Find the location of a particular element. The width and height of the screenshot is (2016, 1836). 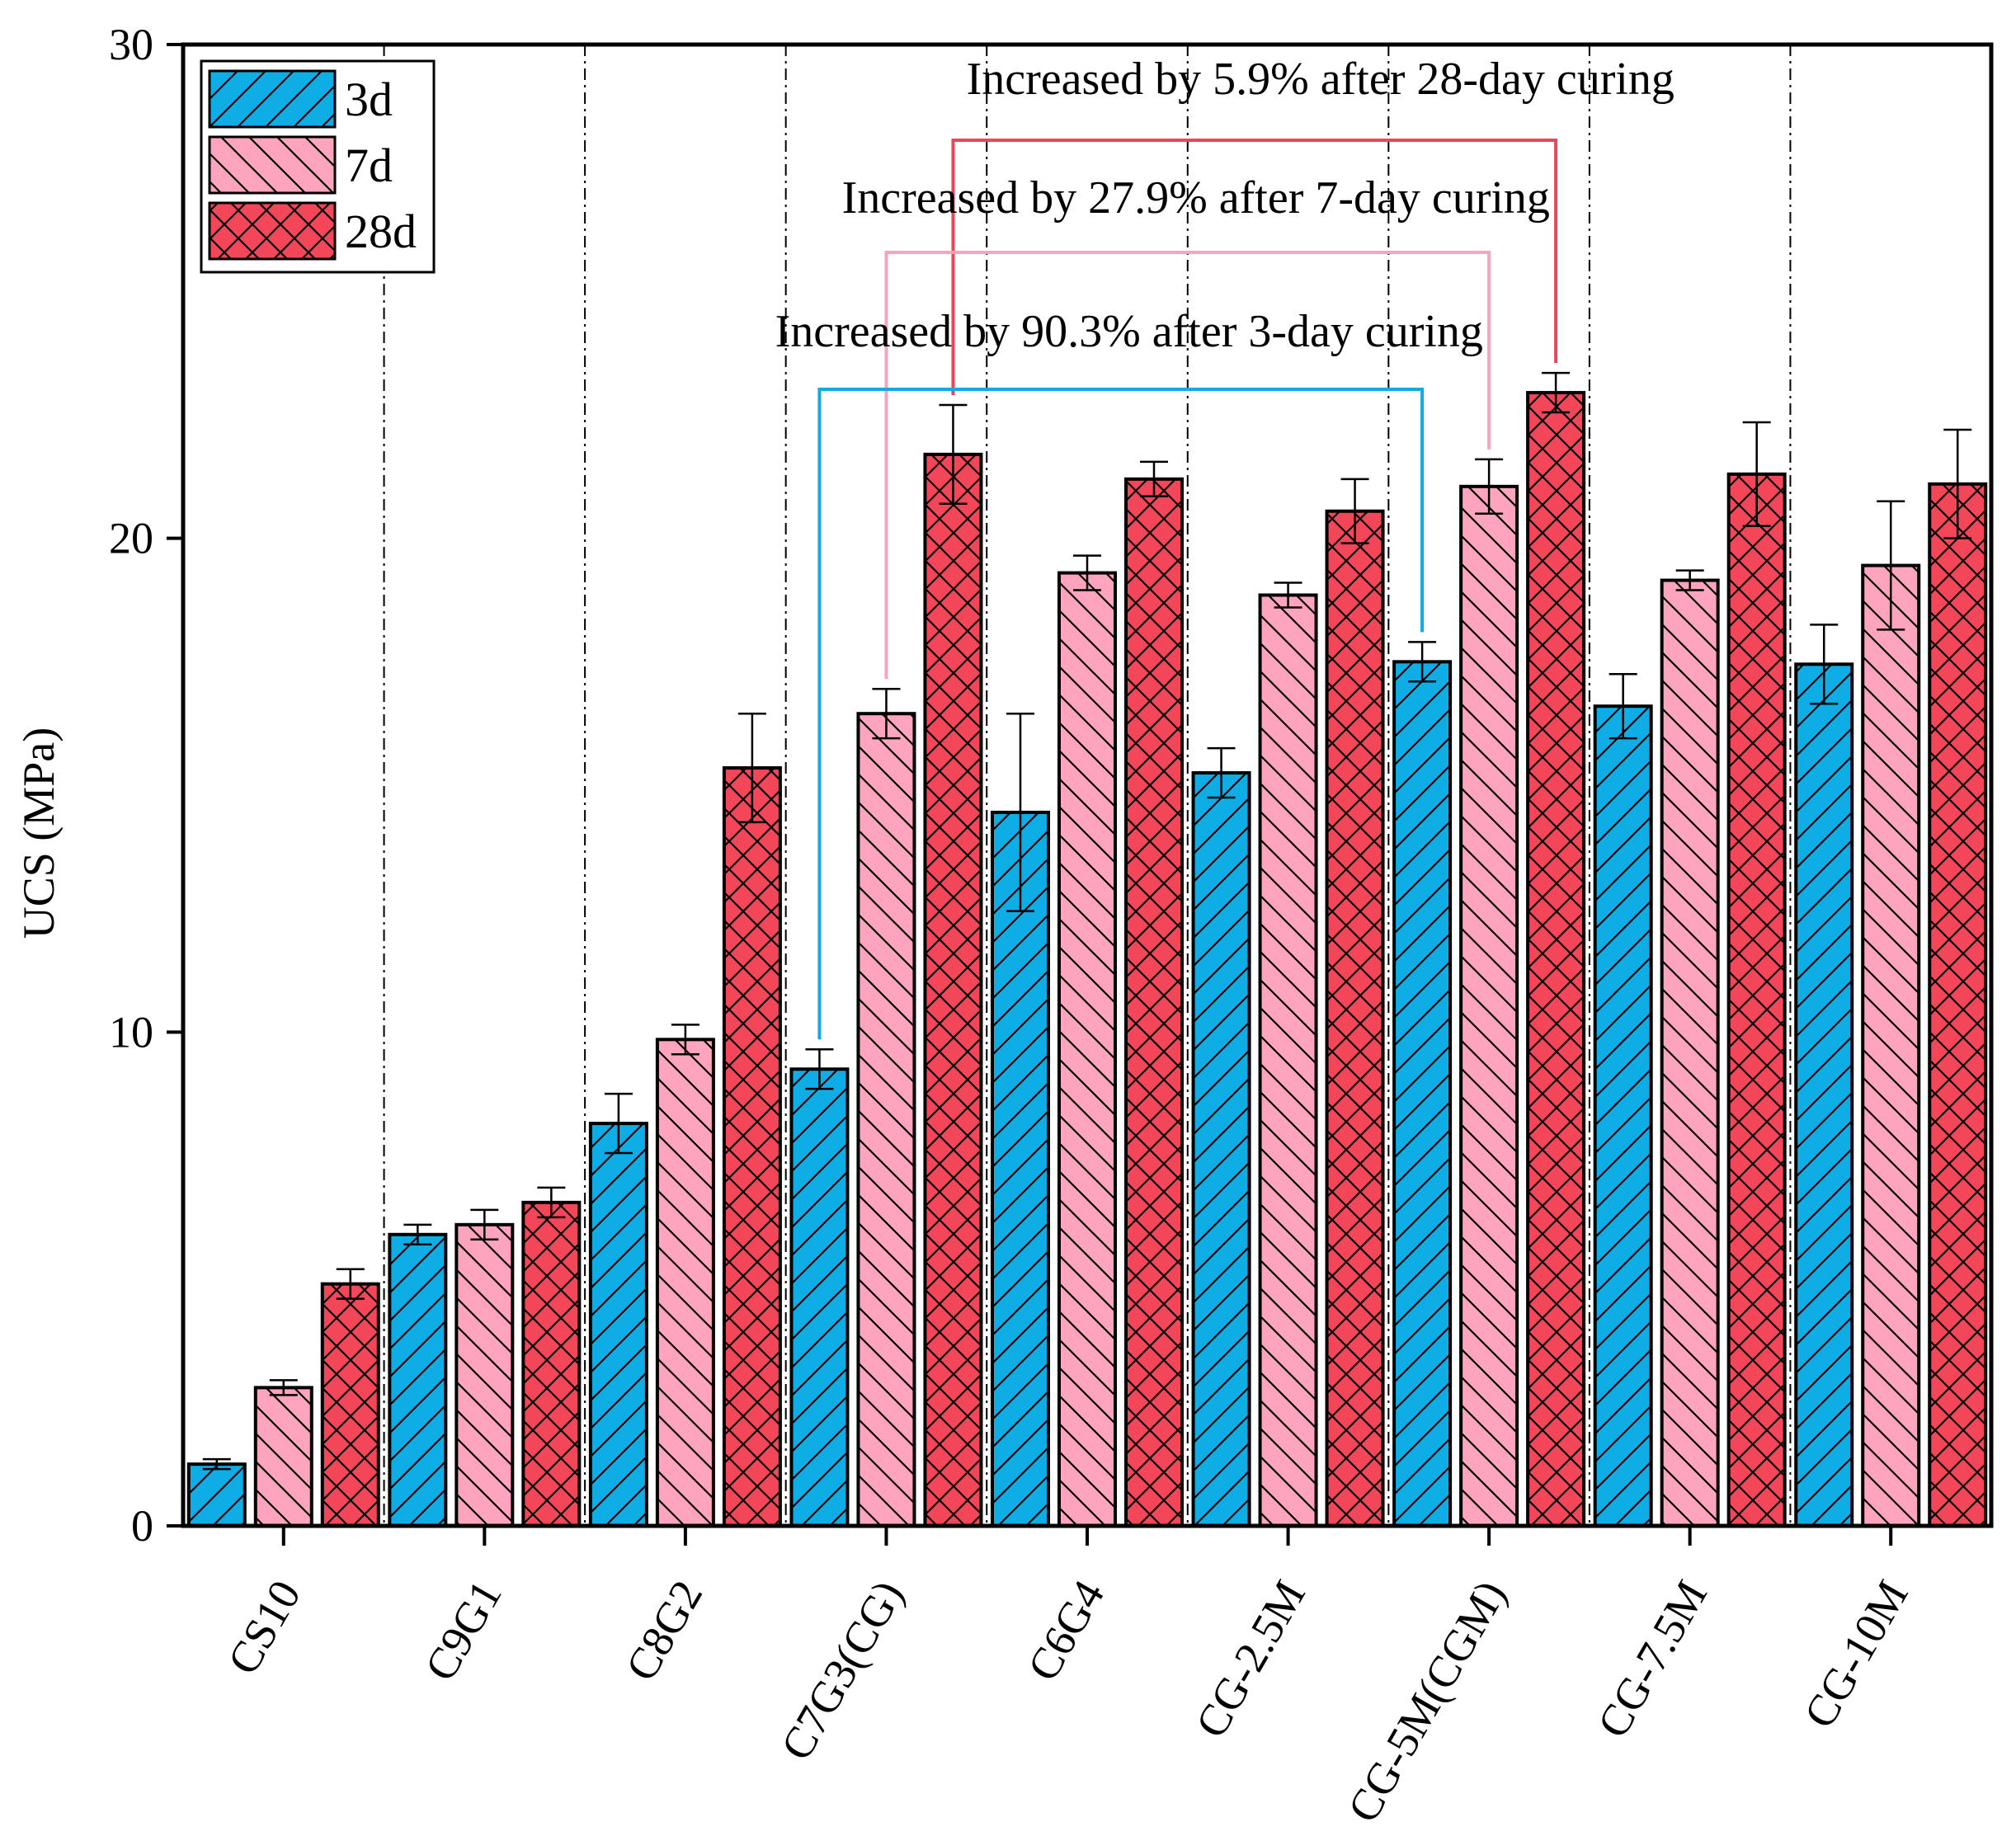

bar-28d-CG-10M is located at coordinates (1958, 1005).